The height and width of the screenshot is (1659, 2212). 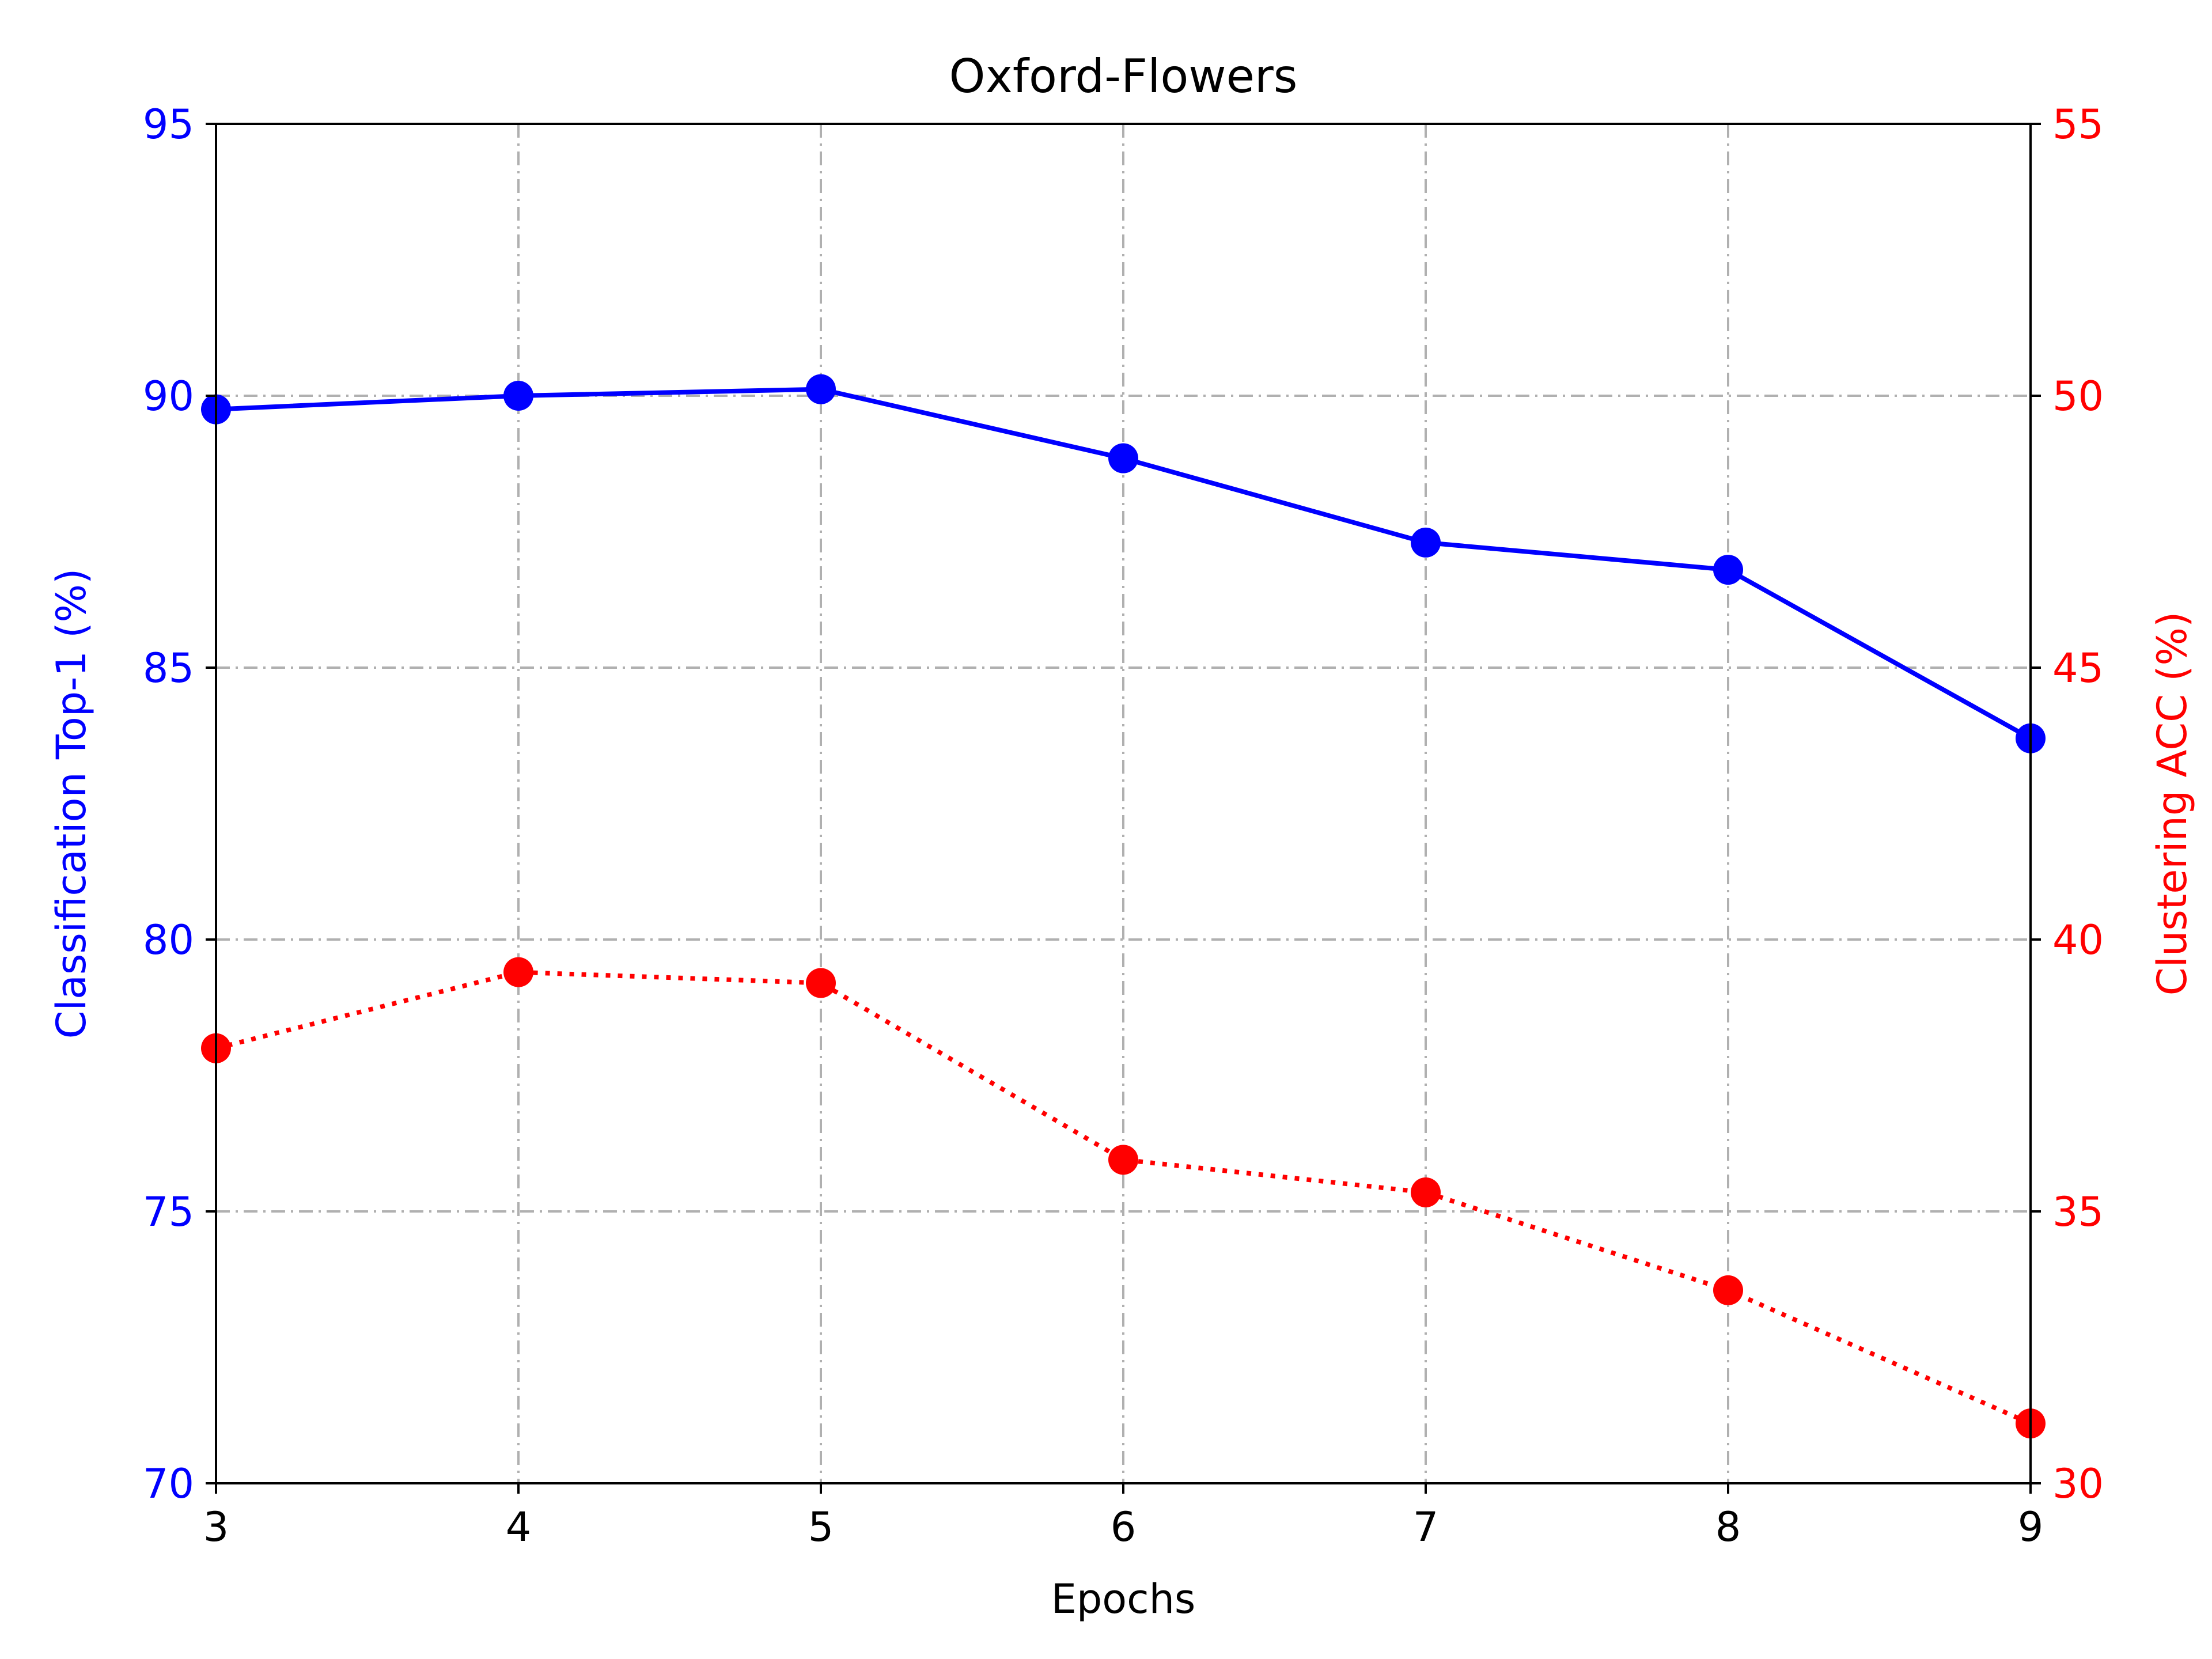 What do you see at coordinates (2078, 940) in the screenshot?
I see `y-right-tick-label: 40` at bounding box center [2078, 940].